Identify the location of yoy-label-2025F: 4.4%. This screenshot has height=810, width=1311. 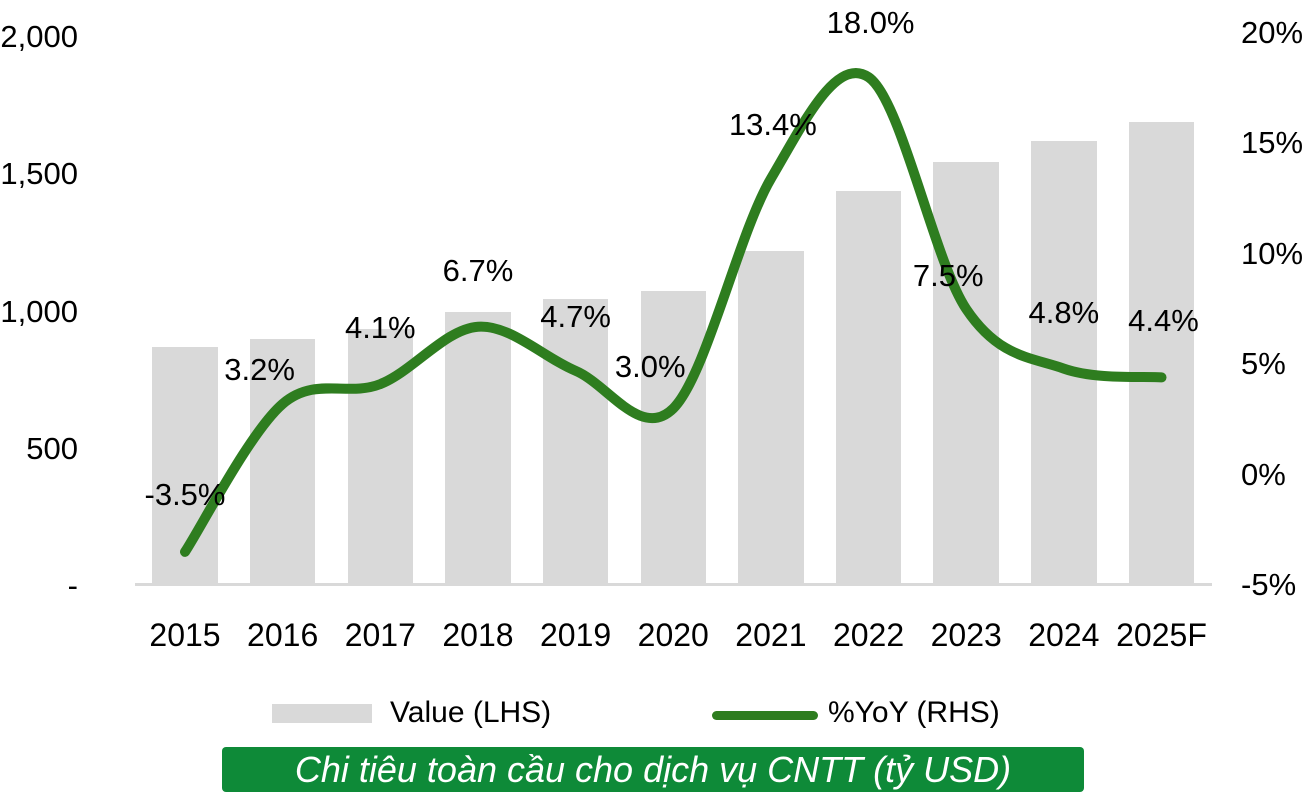
(1163, 321).